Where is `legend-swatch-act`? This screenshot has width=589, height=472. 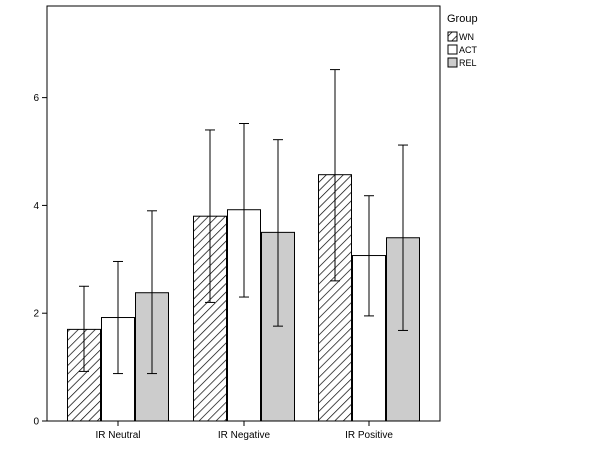 legend-swatch-act is located at coordinates (452, 49).